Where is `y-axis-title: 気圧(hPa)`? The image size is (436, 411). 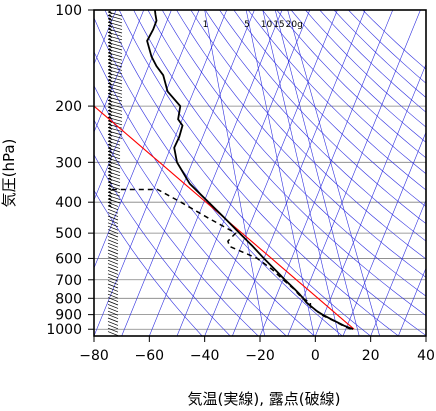 y-axis-title: 気圧(hPa) is located at coordinates (9, 173).